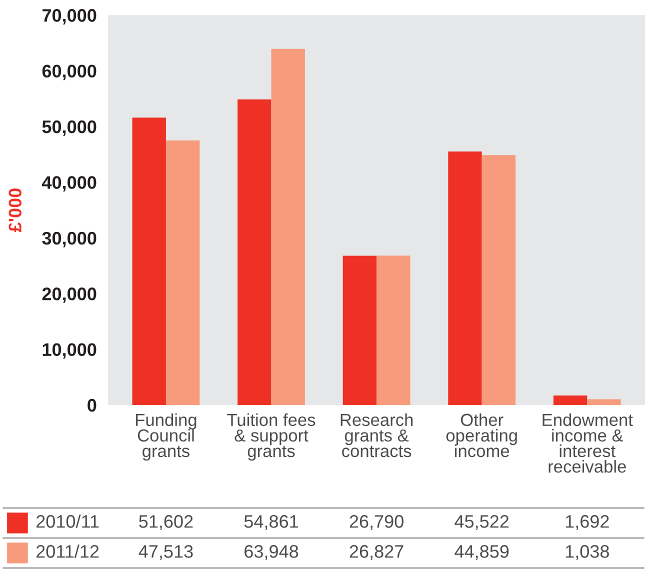  I want to click on y-tick-label: 50,000, so click(69, 128).